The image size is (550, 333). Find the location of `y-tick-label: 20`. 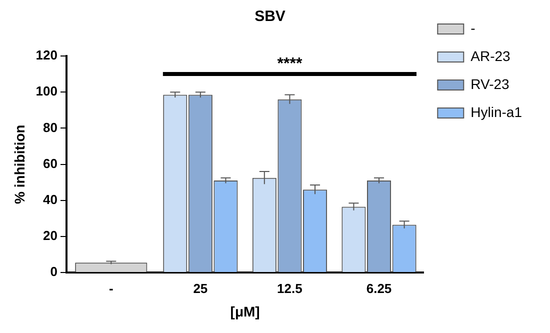

y-tick-label: 20 is located at coordinates (50, 236).